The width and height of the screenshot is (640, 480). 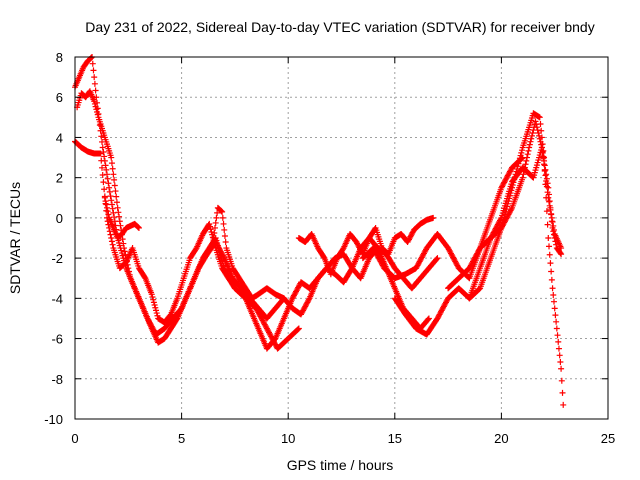 What do you see at coordinates (59, 218) in the screenshot?
I see `y-tick-label: 0` at bounding box center [59, 218].